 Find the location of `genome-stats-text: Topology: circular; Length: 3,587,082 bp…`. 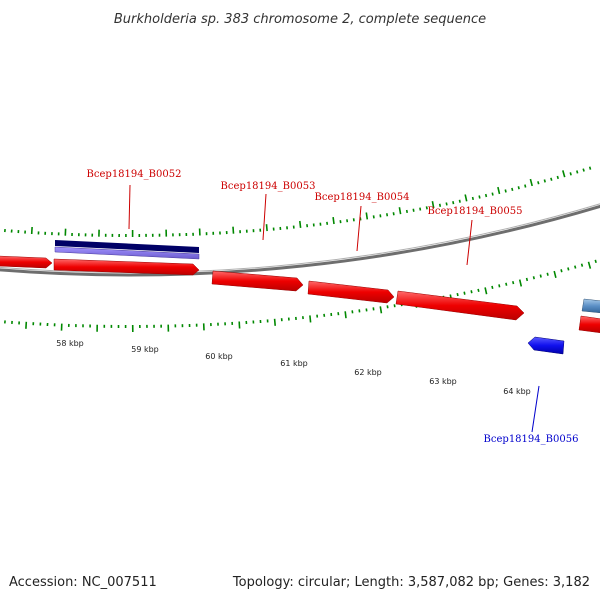

genome-stats-text: Topology: circular; Length: 3,587,082 bp… is located at coordinates (411, 582).